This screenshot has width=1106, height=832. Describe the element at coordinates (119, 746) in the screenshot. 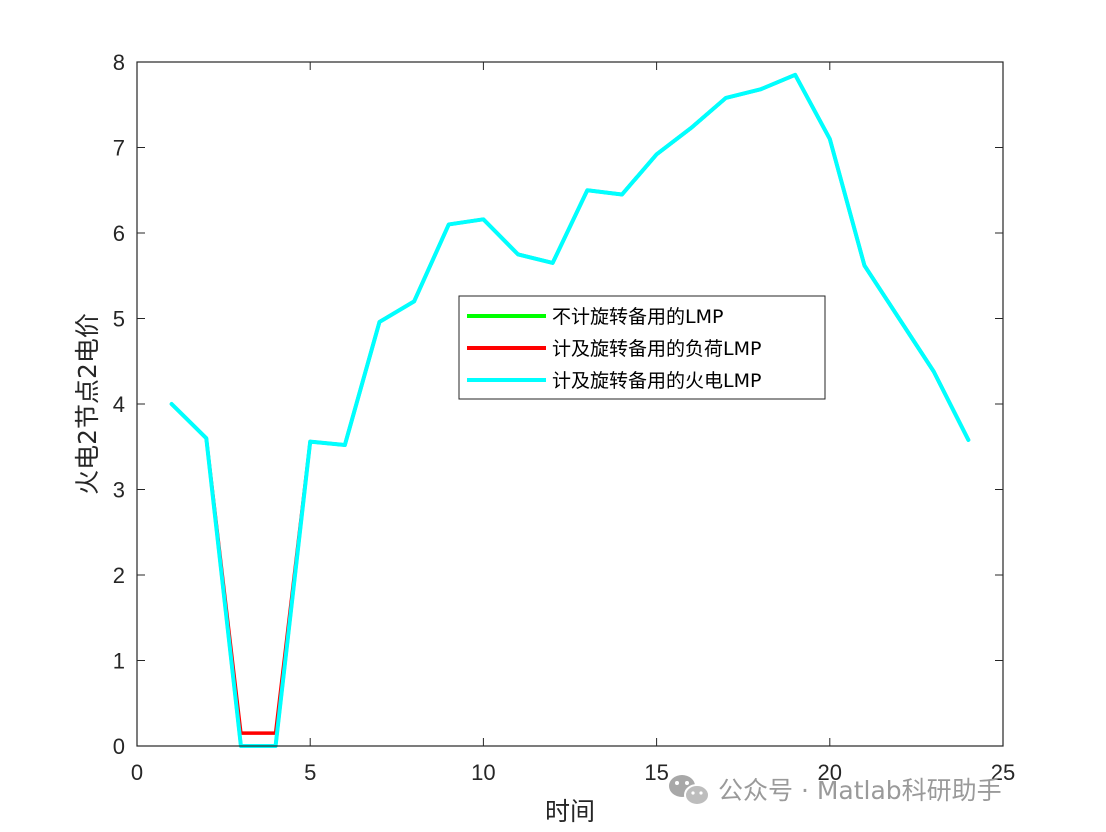

I see `y-tick-label: 0` at that location.